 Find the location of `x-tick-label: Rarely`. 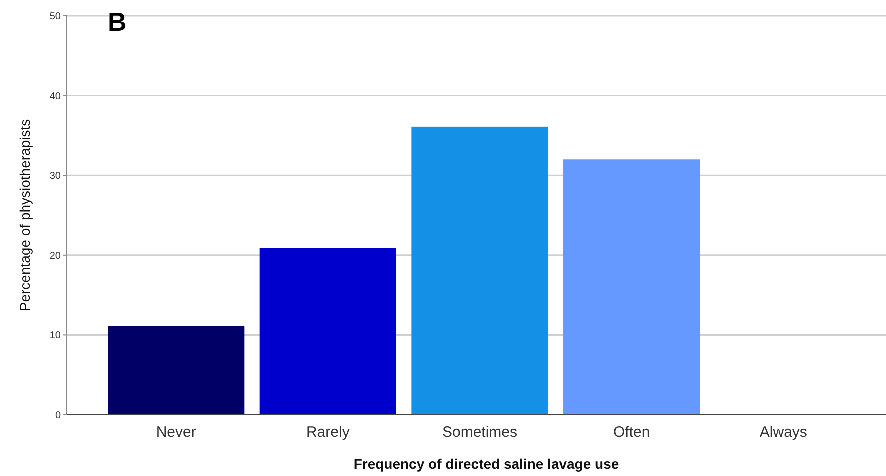

x-tick-label: Rarely is located at coordinates (328, 432).